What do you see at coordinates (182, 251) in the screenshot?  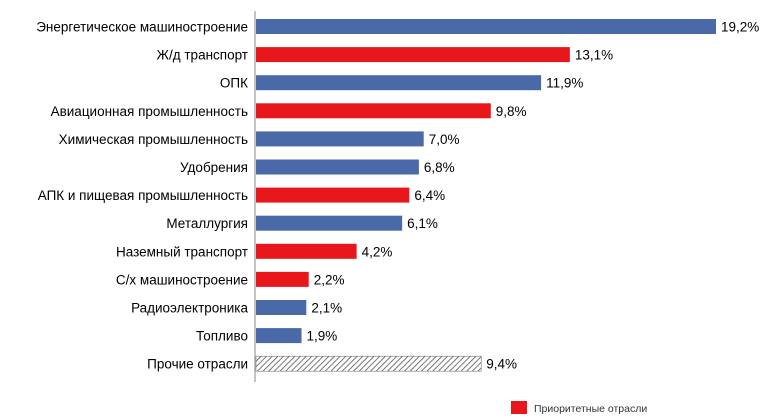 I see `category-label: Наземный транспорт` at bounding box center [182, 251].